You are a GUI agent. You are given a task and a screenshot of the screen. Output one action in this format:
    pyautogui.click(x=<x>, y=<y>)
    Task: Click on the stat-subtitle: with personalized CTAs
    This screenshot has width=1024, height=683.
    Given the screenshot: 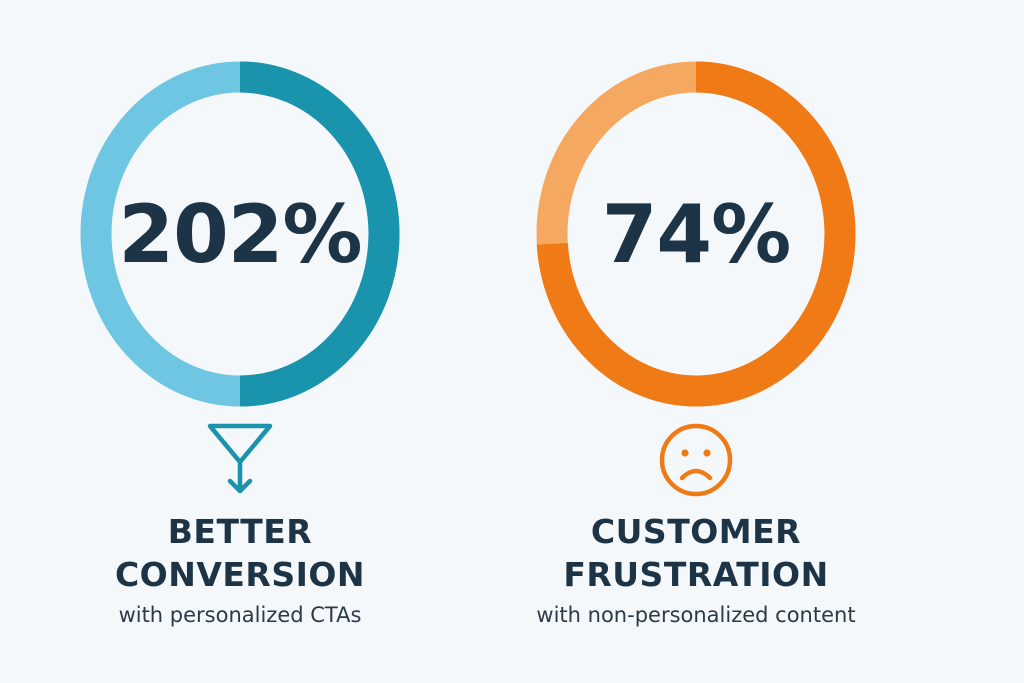 What is the action you would take?
    pyautogui.click(x=240, y=615)
    